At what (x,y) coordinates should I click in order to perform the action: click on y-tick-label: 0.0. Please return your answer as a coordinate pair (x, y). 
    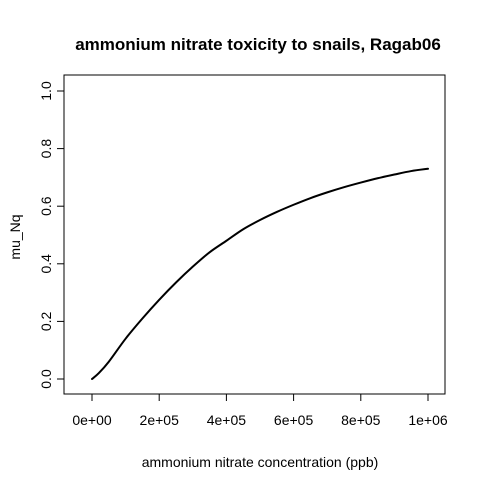
    Looking at the image, I should click on (46, 379).